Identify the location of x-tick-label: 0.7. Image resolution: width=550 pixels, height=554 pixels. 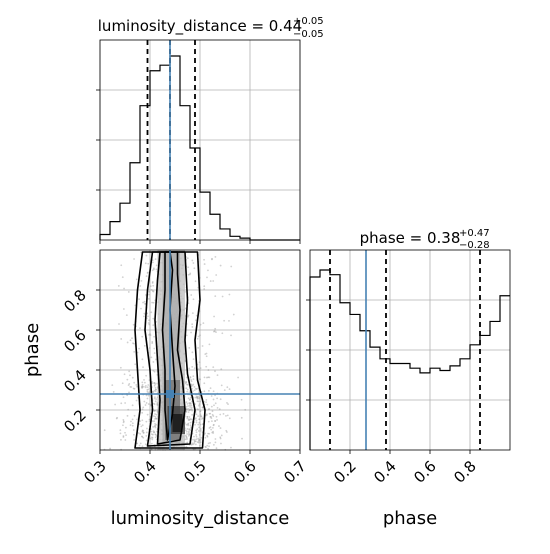
(295, 472).